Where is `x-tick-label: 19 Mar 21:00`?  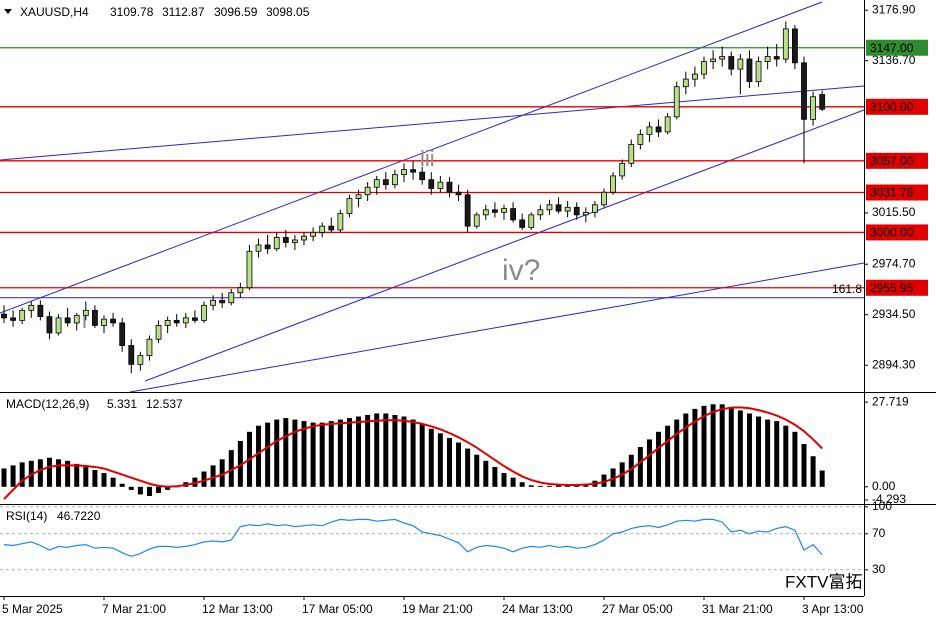 x-tick-label: 19 Mar 21:00 is located at coordinates (437, 609).